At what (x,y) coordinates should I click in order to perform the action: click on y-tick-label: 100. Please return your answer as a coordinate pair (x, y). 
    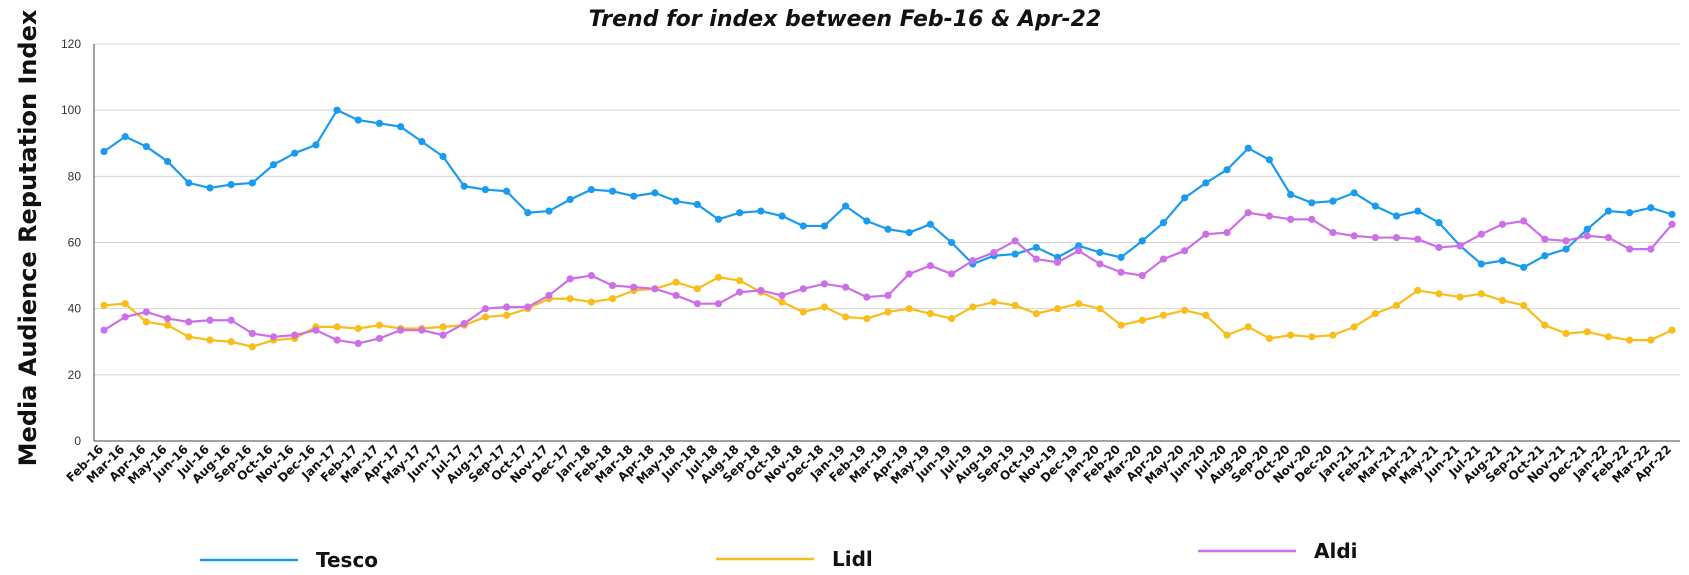
    Looking at the image, I should click on (71, 110).